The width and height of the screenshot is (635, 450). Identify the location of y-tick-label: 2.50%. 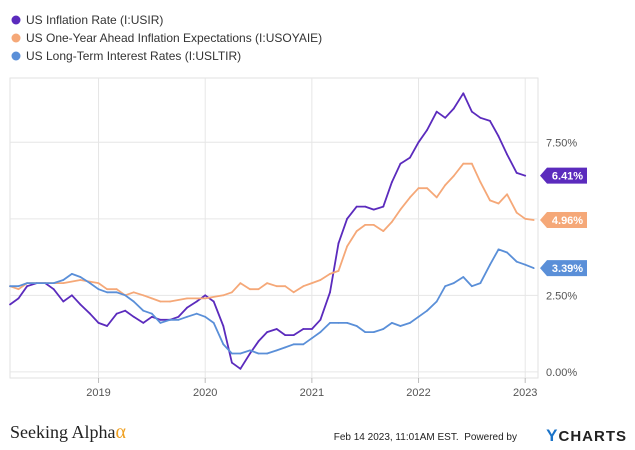
(561, 296).